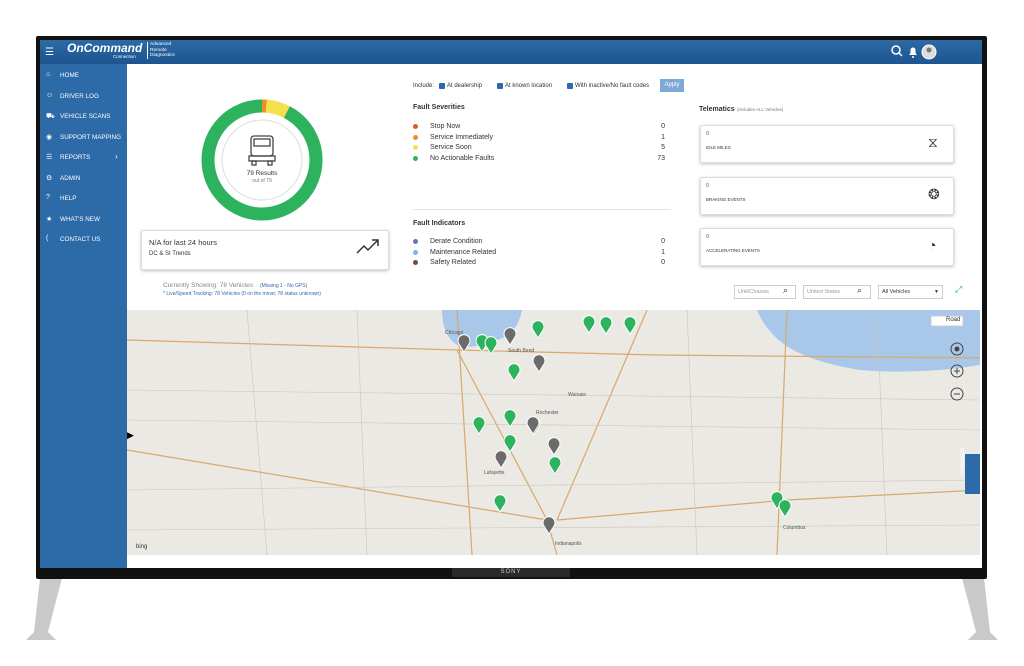  What do you see at coordinates (934, 193) in the screenshot?
I see `telematics-icon: ❂` at bounding box center [934, 193].